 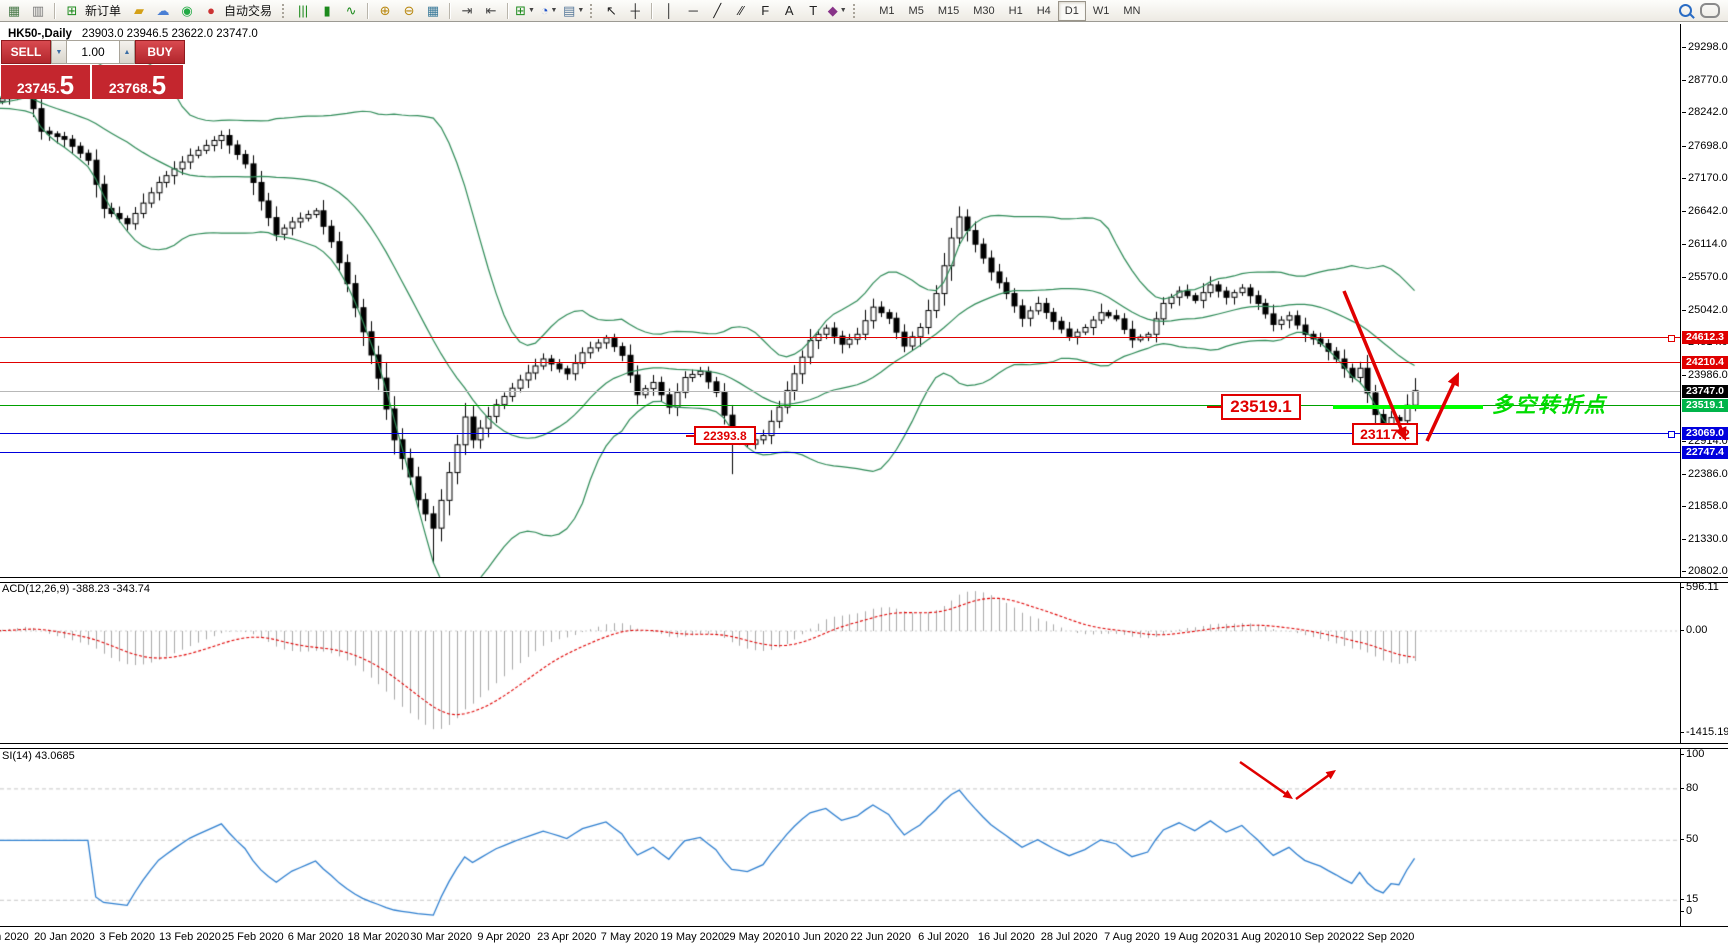 I want to click on price-tick-label: 27170.0, so click(x=1705, y=178).